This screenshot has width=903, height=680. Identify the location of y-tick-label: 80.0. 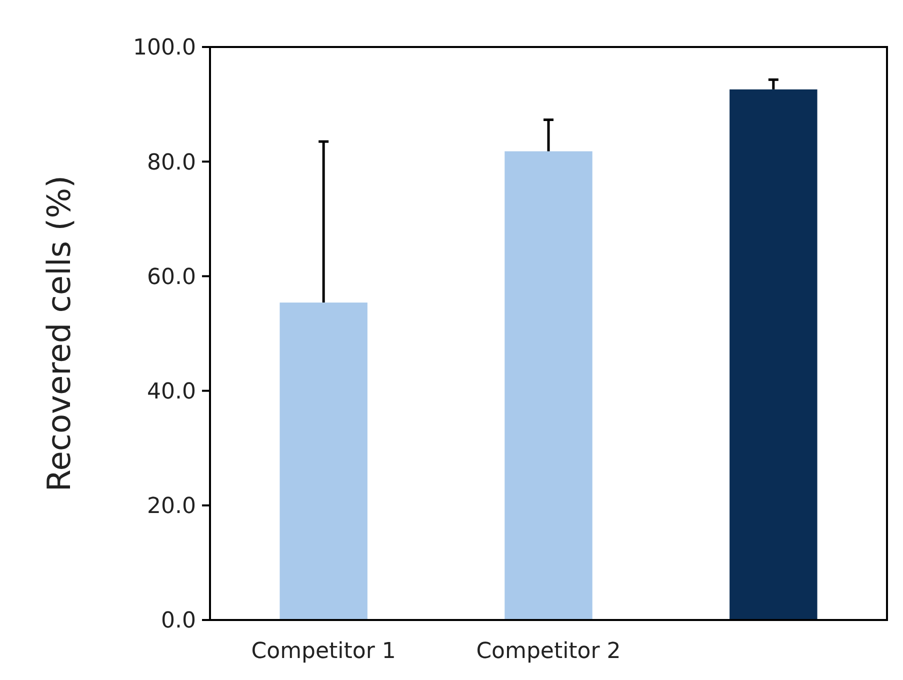
(171, 163).